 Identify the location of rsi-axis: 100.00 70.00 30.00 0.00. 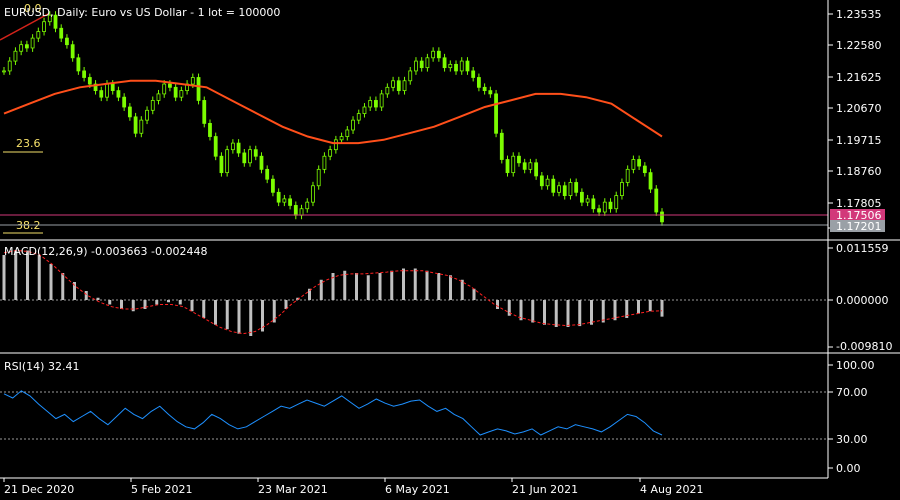
(851, 417).